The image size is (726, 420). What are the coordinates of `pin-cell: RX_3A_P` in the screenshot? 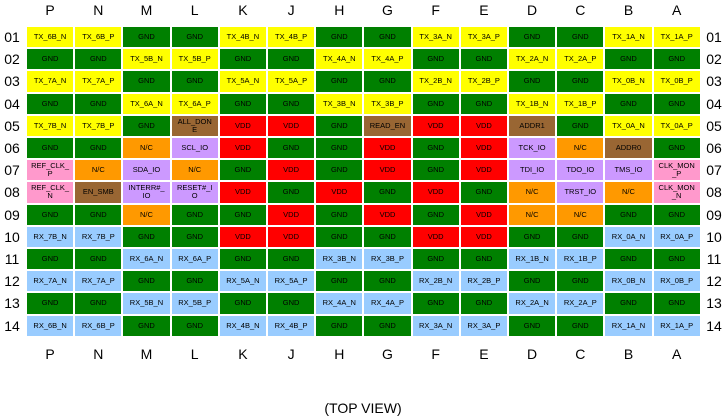 It's located at (483, 325).